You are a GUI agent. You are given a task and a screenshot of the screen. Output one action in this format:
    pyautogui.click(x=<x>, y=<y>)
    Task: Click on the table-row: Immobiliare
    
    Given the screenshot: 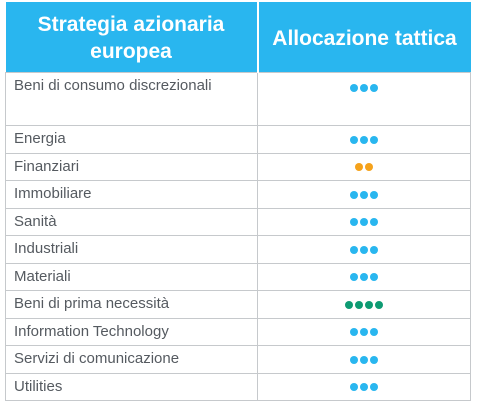 What is the action you would take?
    pyautogui.click(x=238, y=194)
    